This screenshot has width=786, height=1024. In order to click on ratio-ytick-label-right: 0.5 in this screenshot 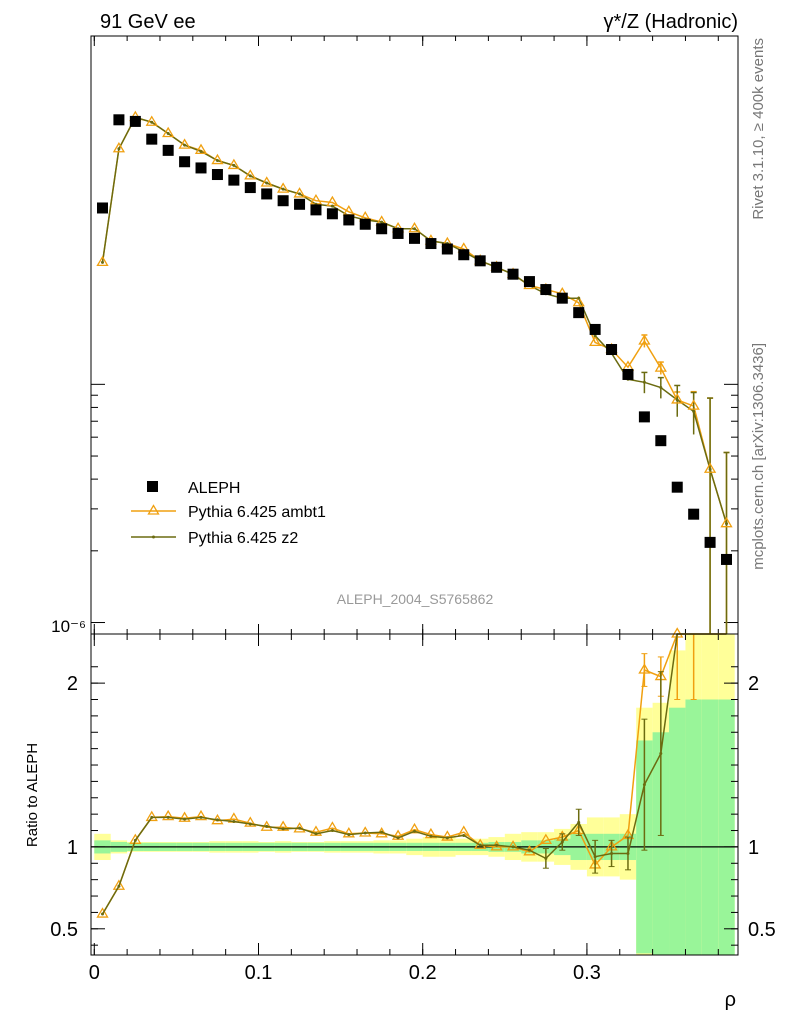, I will do `click(762, 930)`.